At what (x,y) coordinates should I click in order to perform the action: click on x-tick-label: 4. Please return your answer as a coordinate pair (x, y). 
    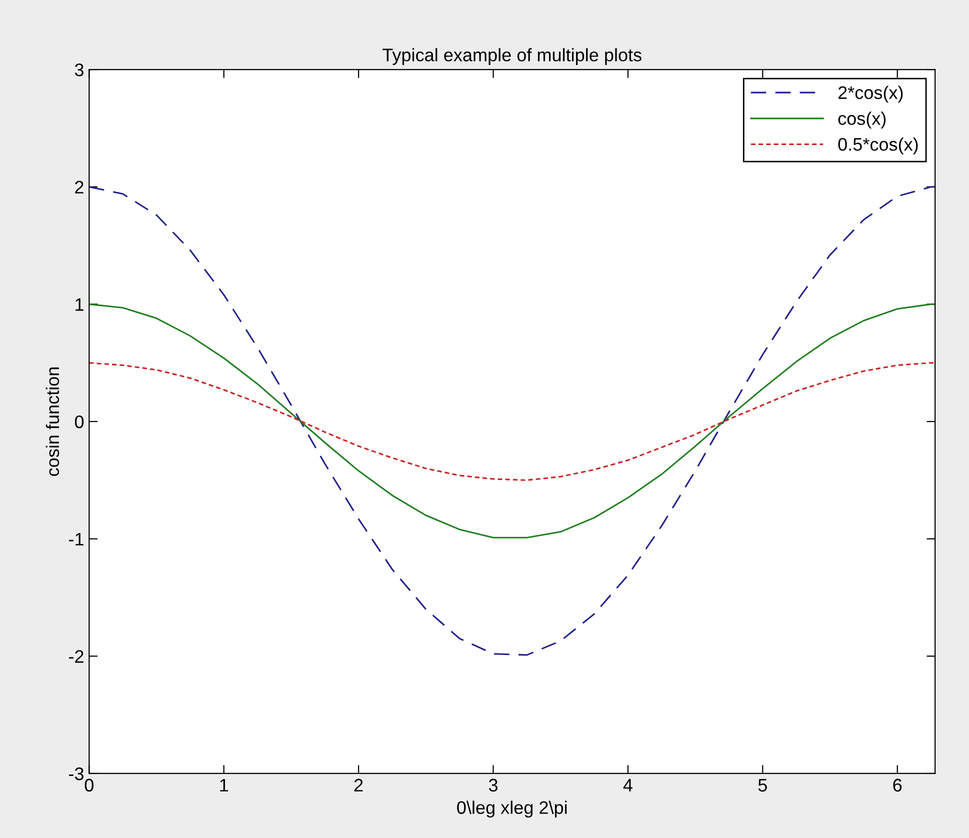
    Looking at the image, I should click on (627, 785).